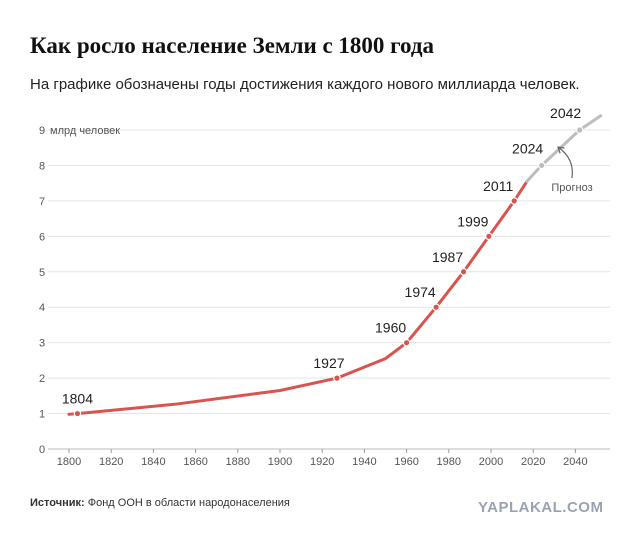 The image size is (640, 538). Describe the element at coordinates (42, 202) in the screenshot. I see `y-tick-label: 7` at that location.